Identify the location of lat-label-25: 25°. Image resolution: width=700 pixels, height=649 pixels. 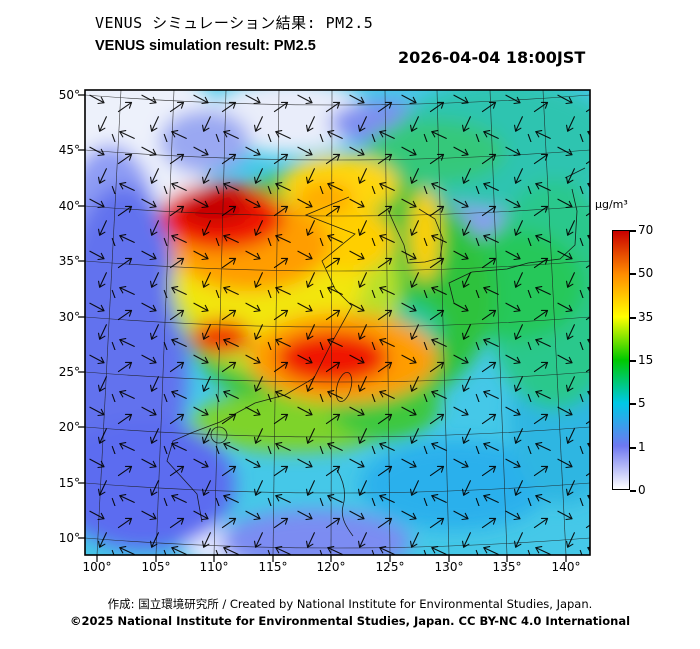
(69, 372).